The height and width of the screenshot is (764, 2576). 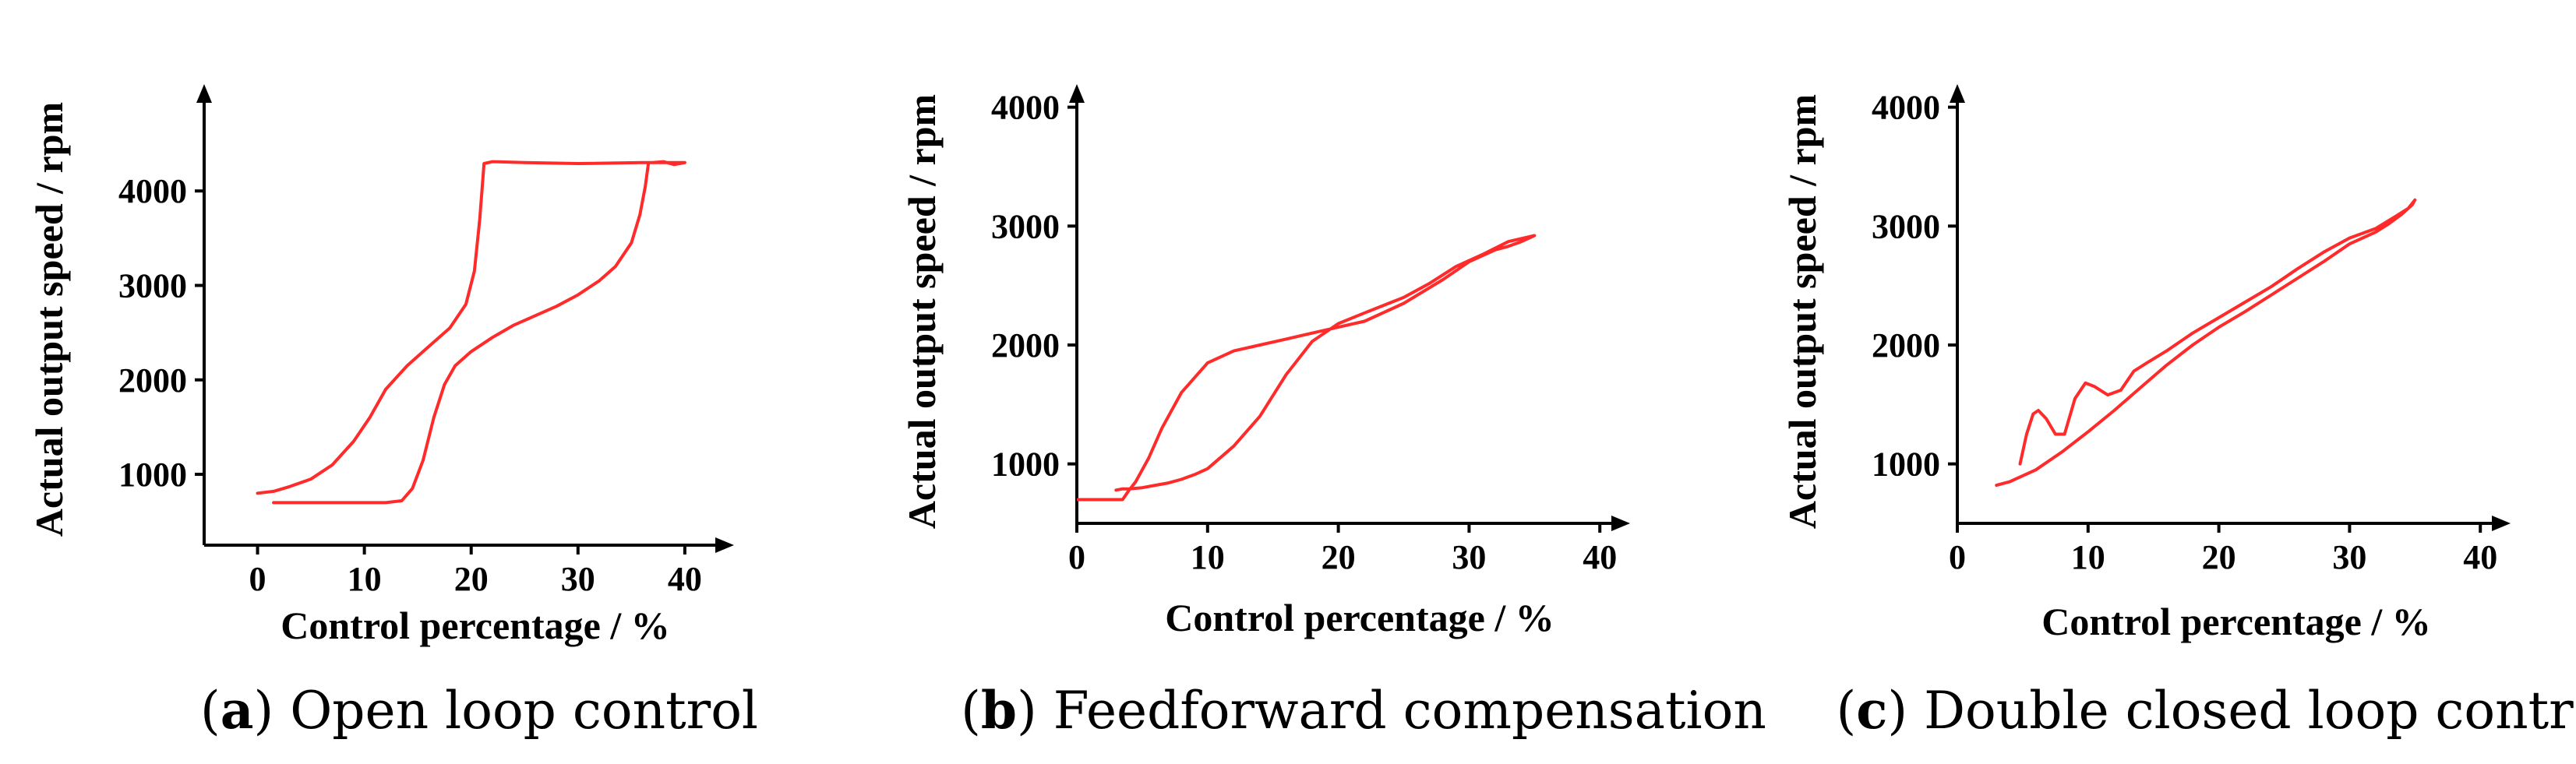 What do you see at coordinates (257, 579) in the screenshot?
I see `panel-a-x-tick-label: 0` at bounding box center [257, 579].